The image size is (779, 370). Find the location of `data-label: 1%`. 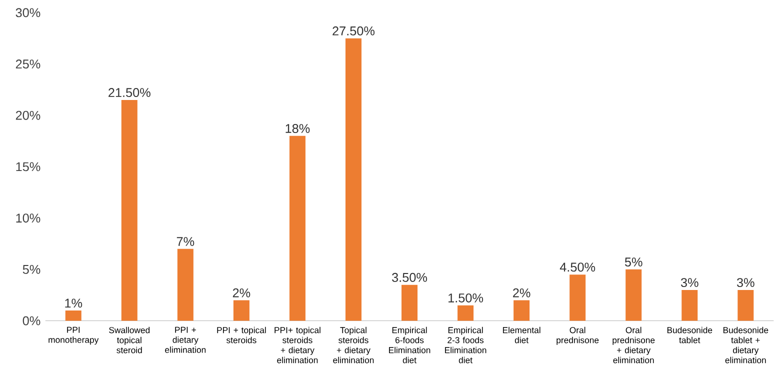

data-label: 1% is located at coordinates (73, 303).